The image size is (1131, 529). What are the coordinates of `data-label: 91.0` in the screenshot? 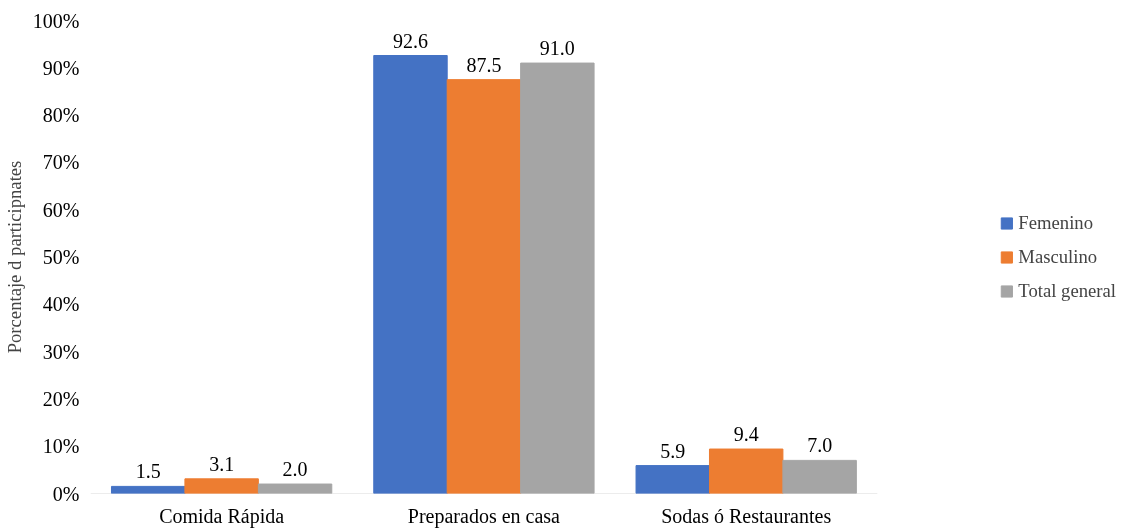 It's located at (557, 48).